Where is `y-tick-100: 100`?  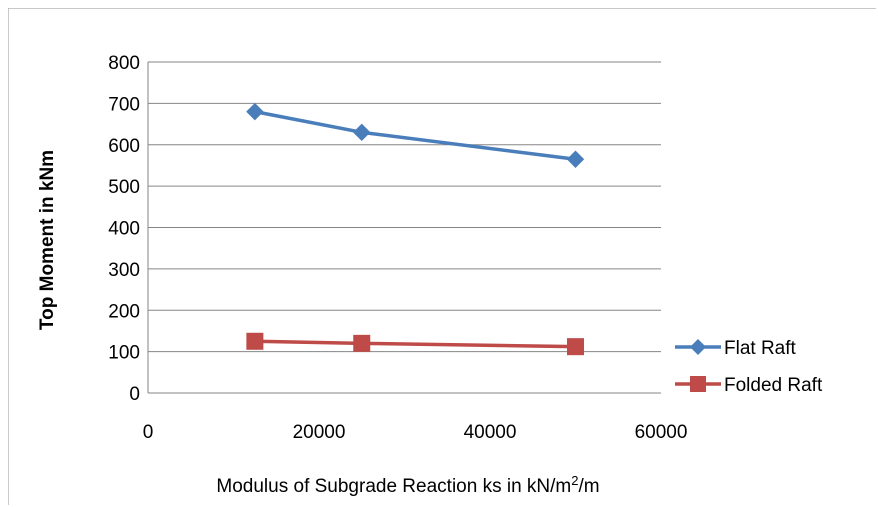
y-tick-100: 100 is located at coordinates (124, 353).